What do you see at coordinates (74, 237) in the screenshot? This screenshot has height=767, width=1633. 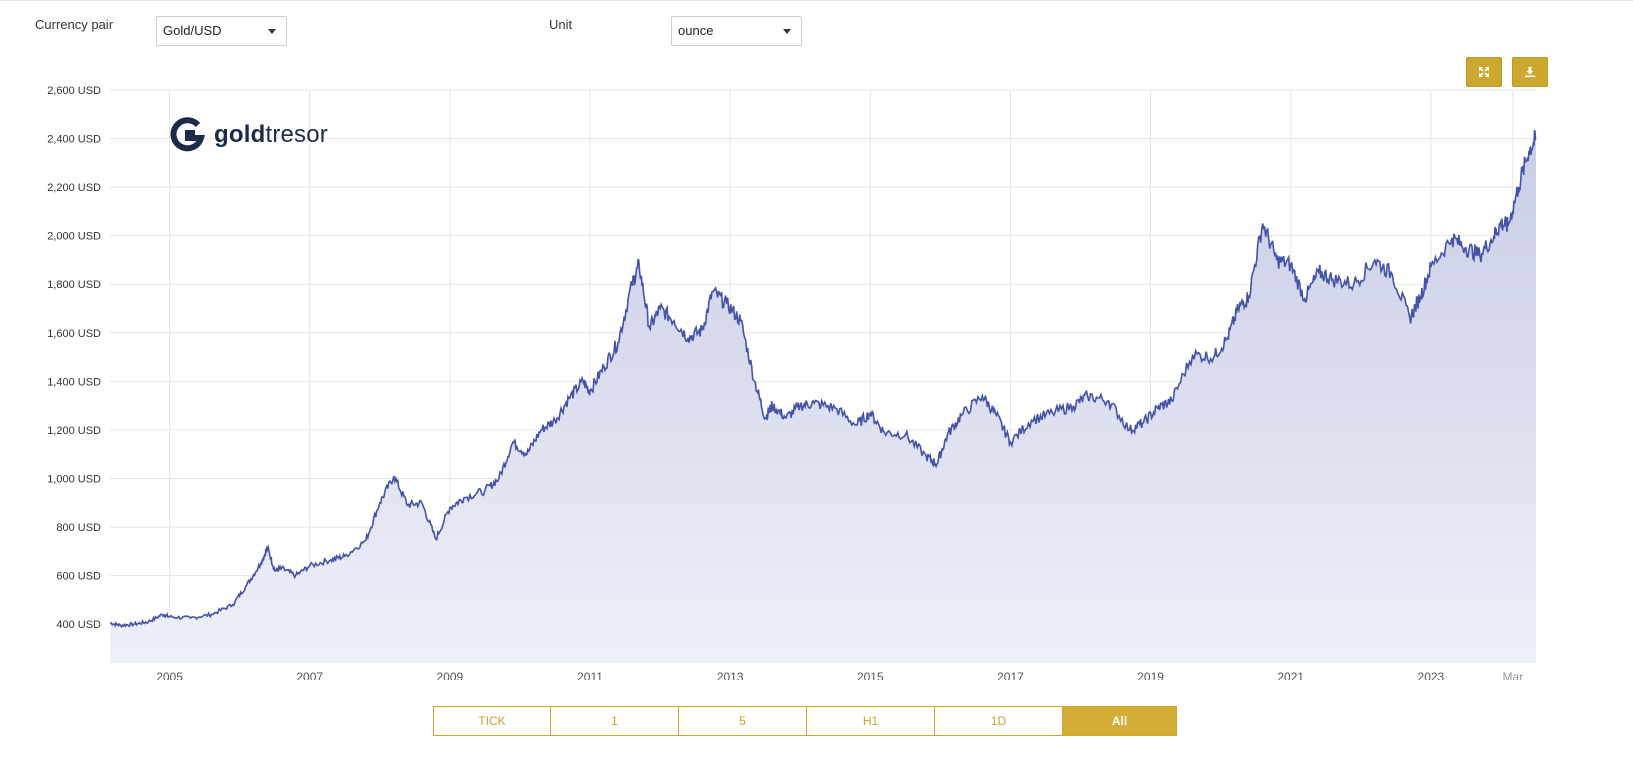 I see `y-tick-label: 2,000 USD` at bounding box center [74, 237].